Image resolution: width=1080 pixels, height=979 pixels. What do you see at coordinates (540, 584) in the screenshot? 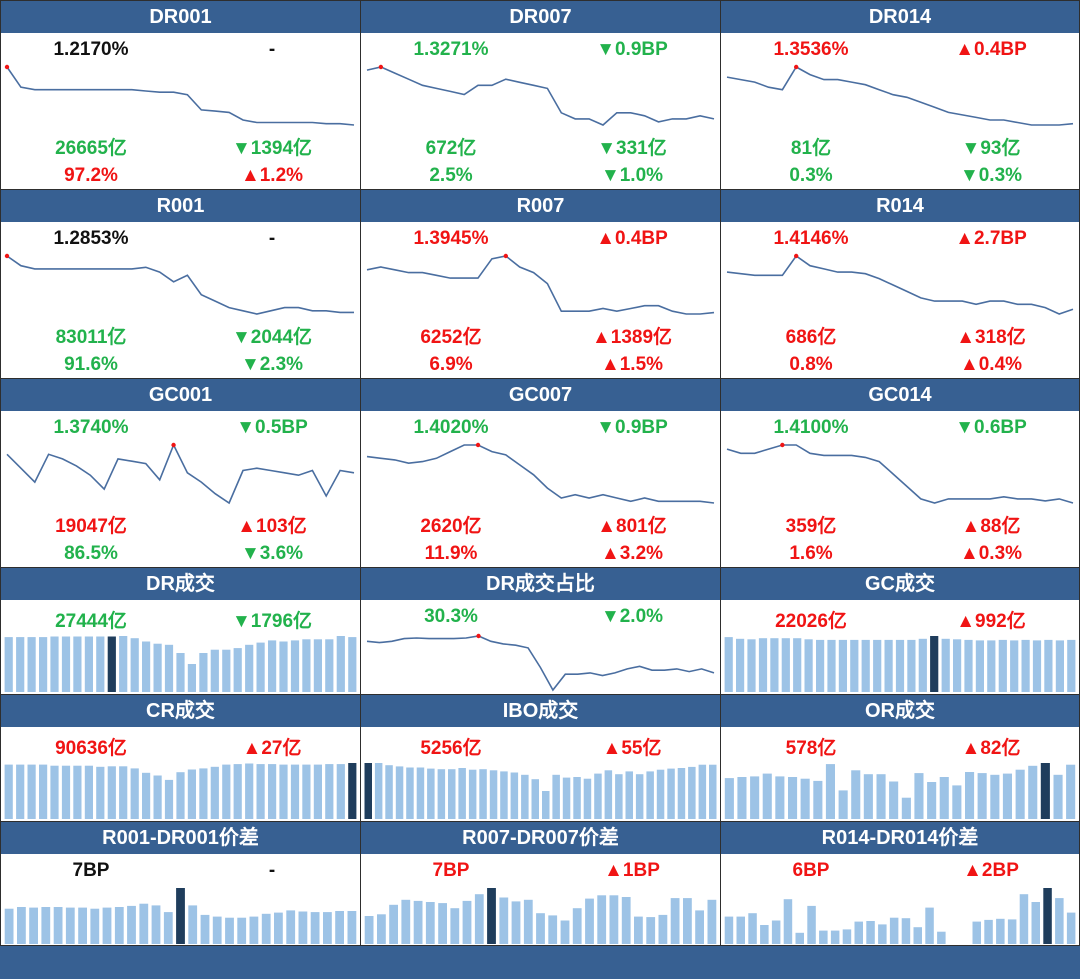
I see `panel-title: DR成交占比` at bounding box center [540, 584].